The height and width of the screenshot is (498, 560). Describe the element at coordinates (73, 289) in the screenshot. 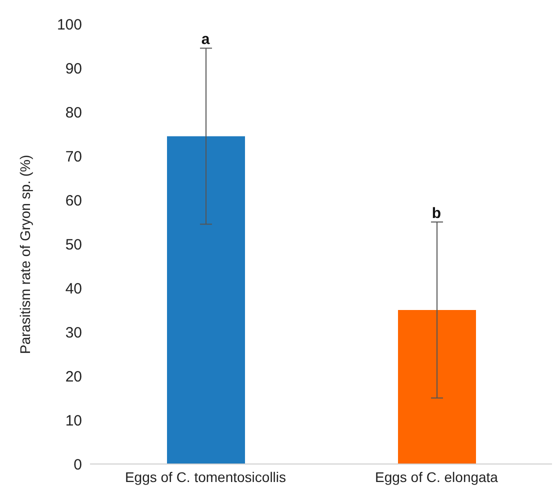

I see `y-tick-label: 40` at that location.